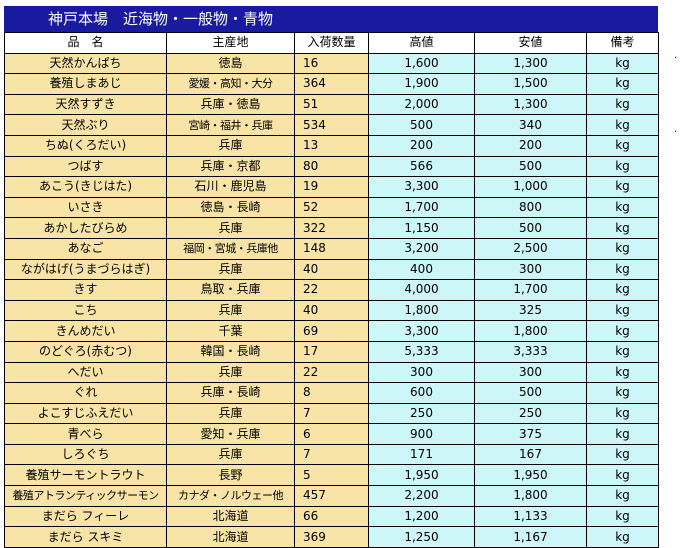  Describe the element at coordinates (331, 434) in the screenshot. I see `table-row: 青べら 愛知・兵庫 6 900 375 kg` at that location.